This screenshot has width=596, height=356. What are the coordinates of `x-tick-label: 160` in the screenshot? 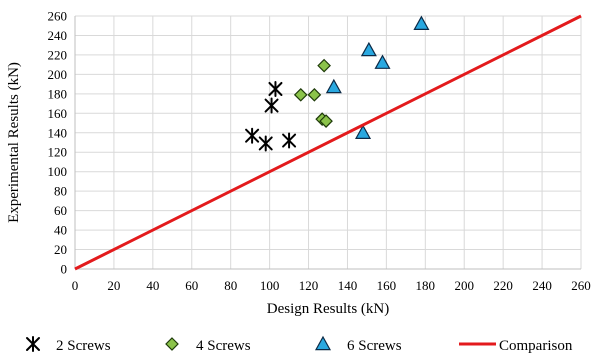 It's located at (387, 285).